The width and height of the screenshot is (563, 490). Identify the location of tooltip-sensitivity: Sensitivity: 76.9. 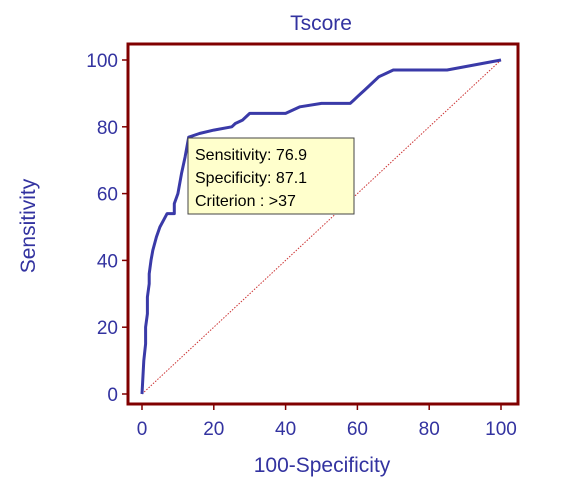
(251, 155).